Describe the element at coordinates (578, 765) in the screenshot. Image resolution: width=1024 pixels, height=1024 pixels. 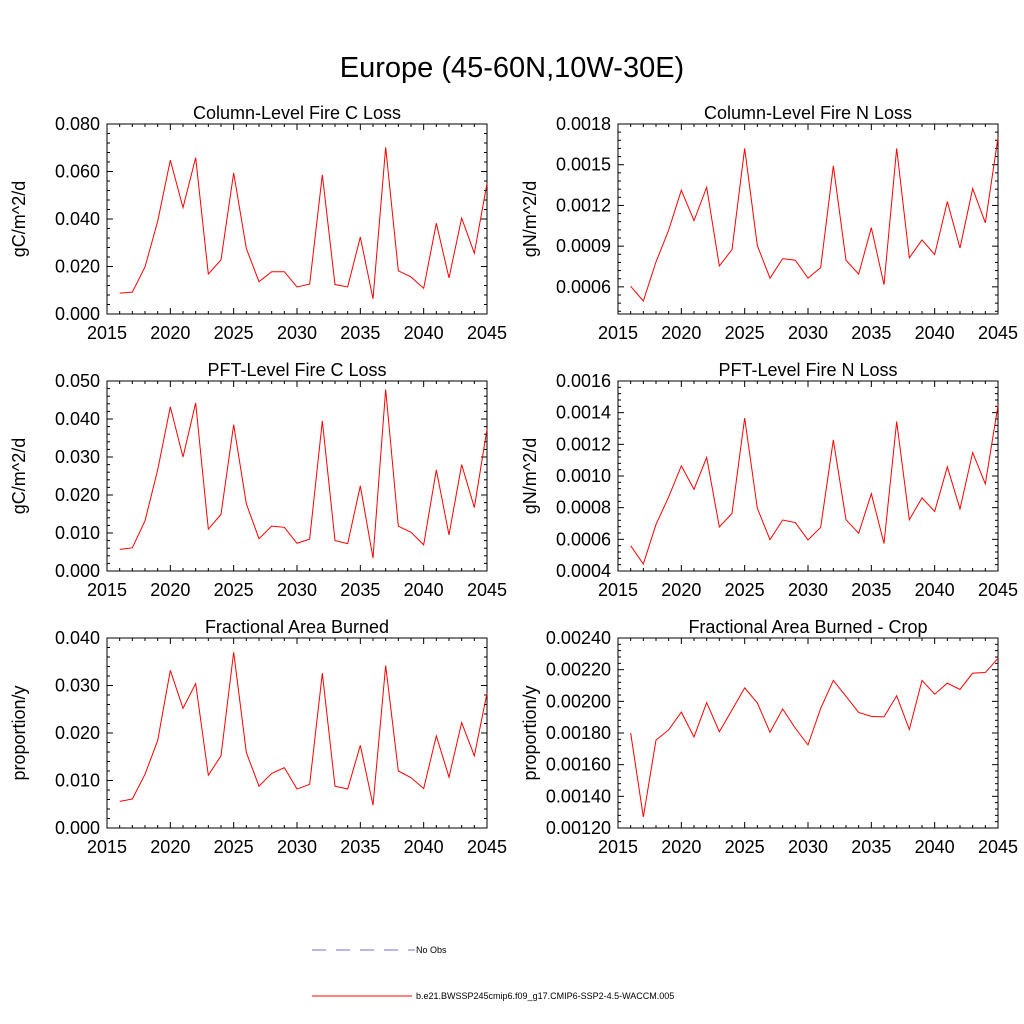
I see `y-tick-label: 0.00160` at that location.